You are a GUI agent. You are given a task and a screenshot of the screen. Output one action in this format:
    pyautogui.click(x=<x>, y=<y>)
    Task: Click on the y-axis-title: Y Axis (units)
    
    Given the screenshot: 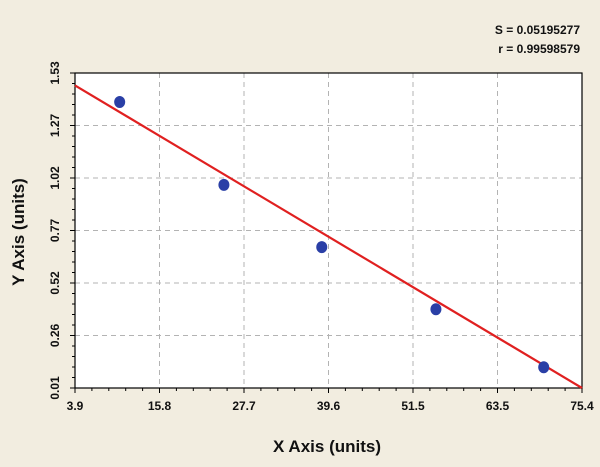 What is the action you would take?
    pyautogui.click(x=18, y=232)
    